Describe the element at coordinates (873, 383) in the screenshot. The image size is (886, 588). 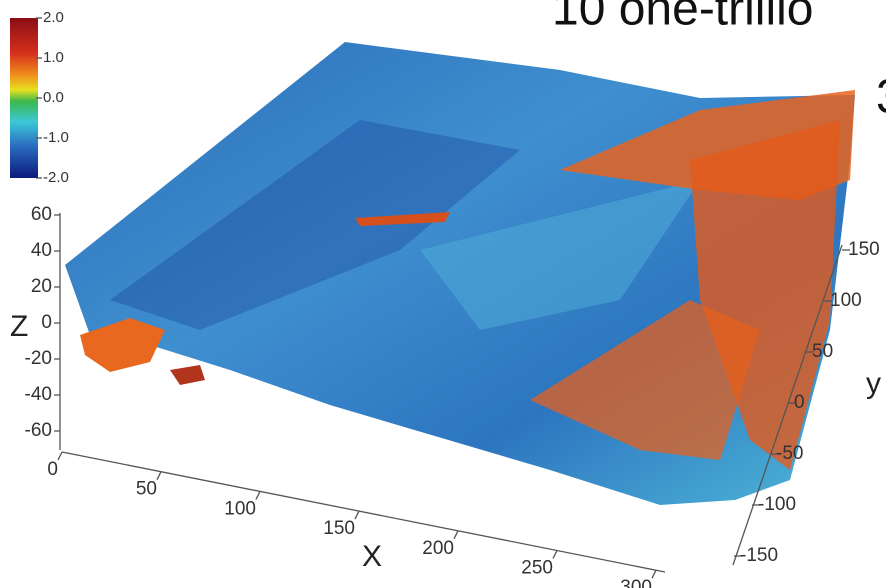
I see `y-axis-label: y` at that location.